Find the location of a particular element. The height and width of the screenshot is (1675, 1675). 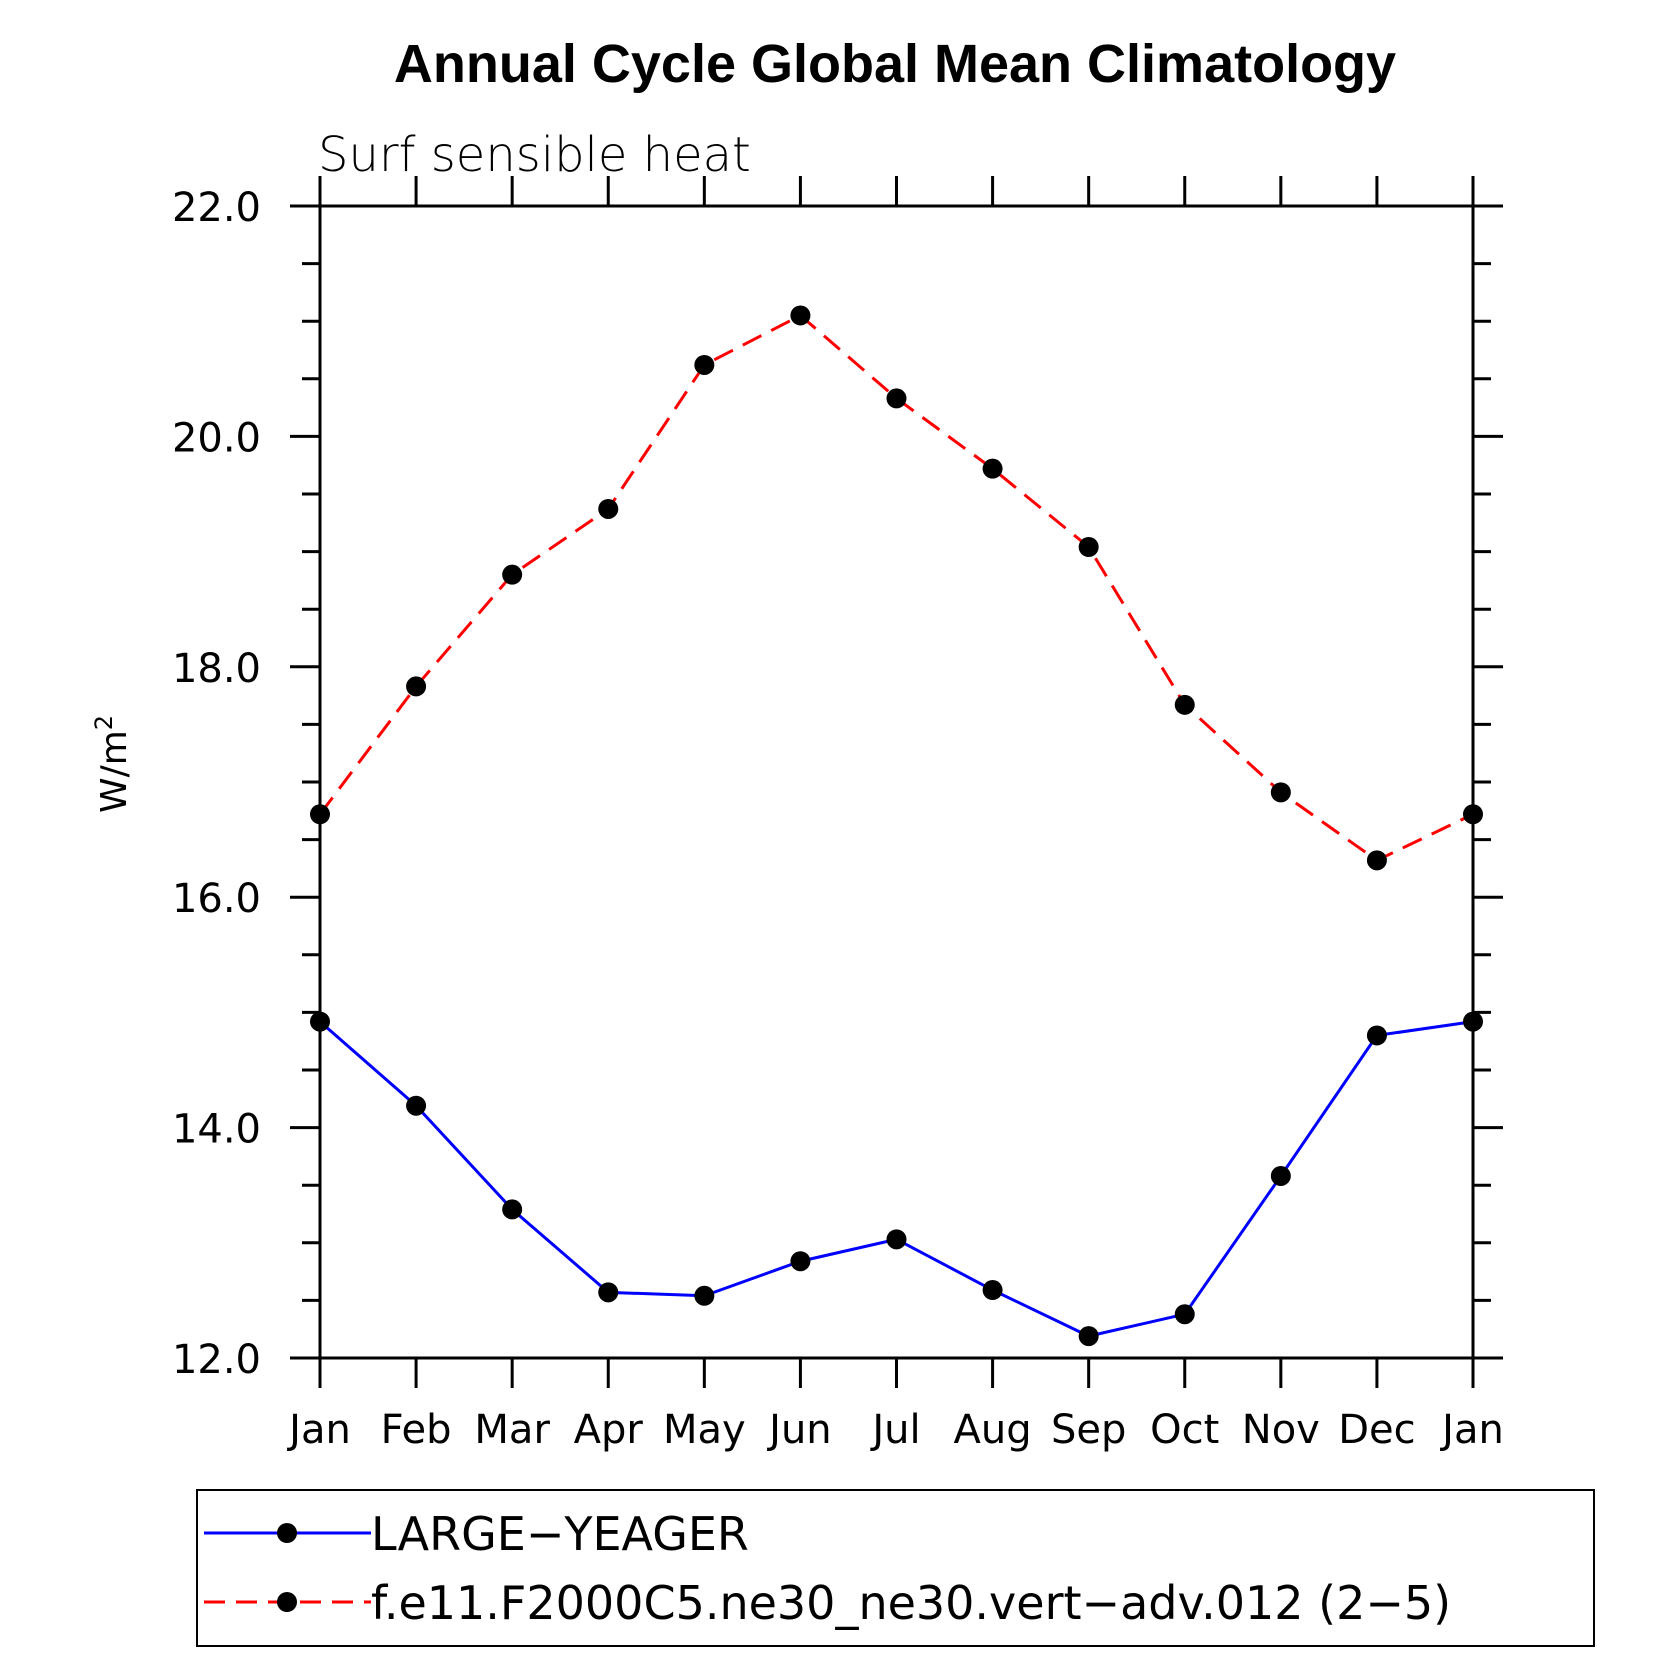

x-tick-label: May is located at coordinates (704, 1430).